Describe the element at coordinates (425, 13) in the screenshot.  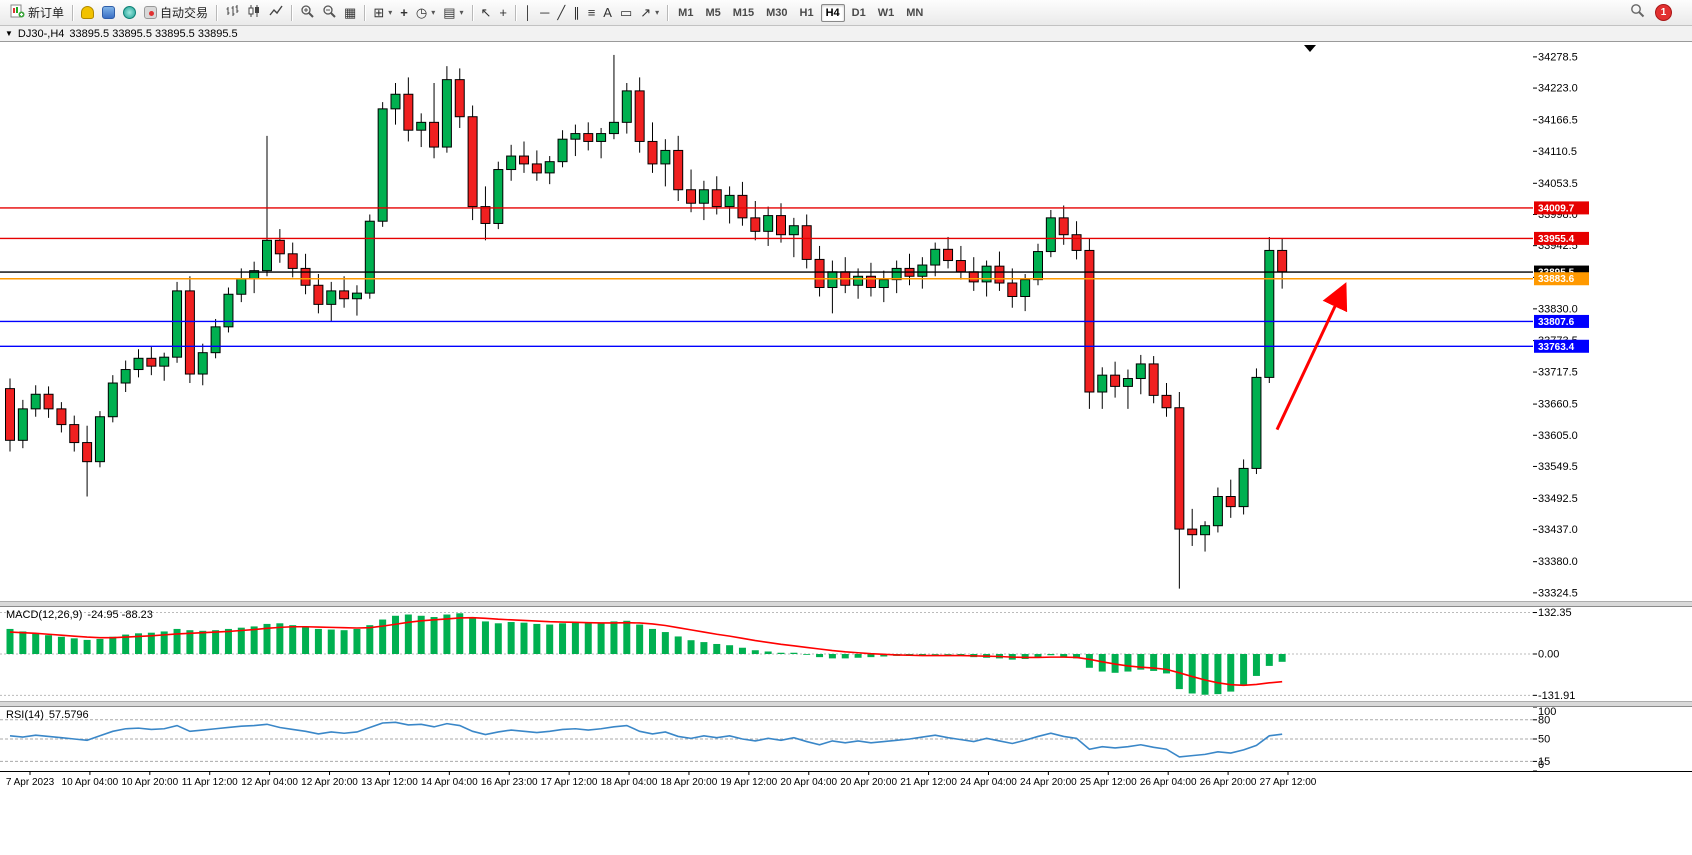
I see `periods-button: ◷ ▾` at that location.